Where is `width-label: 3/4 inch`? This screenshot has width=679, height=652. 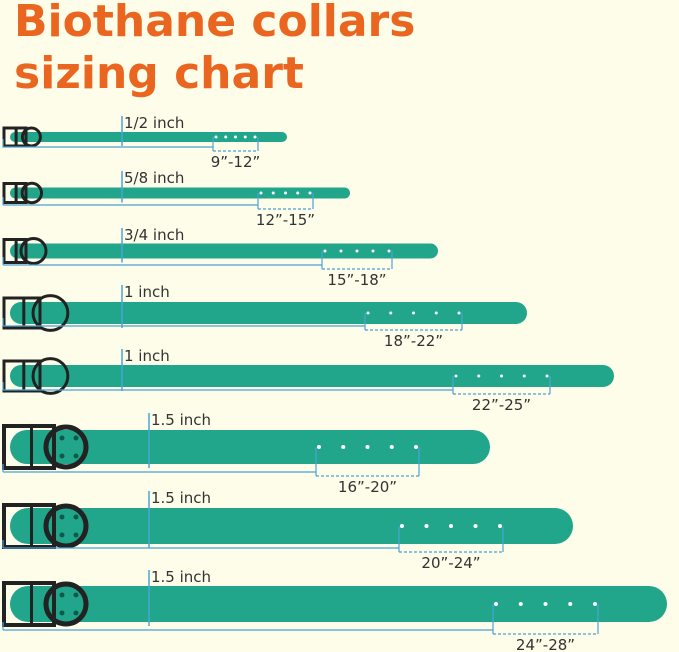 width-label: 3/4 inch is located at coordinates (154, 235).